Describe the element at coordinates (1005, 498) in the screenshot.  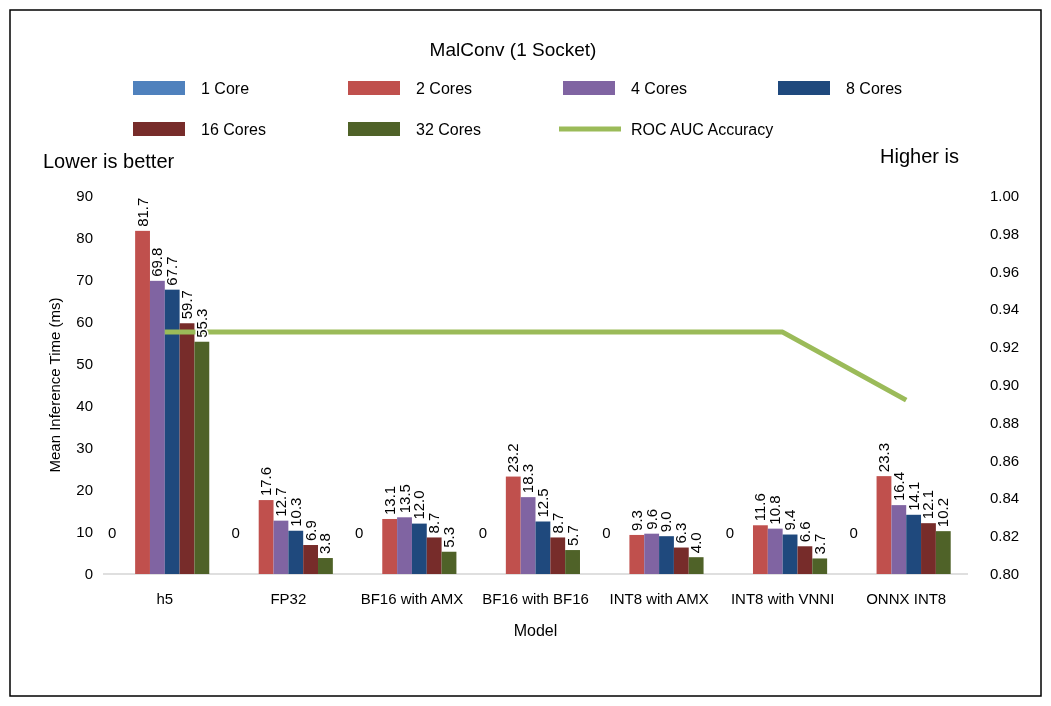
I see `y2-tick-label: 0.84` at that location.